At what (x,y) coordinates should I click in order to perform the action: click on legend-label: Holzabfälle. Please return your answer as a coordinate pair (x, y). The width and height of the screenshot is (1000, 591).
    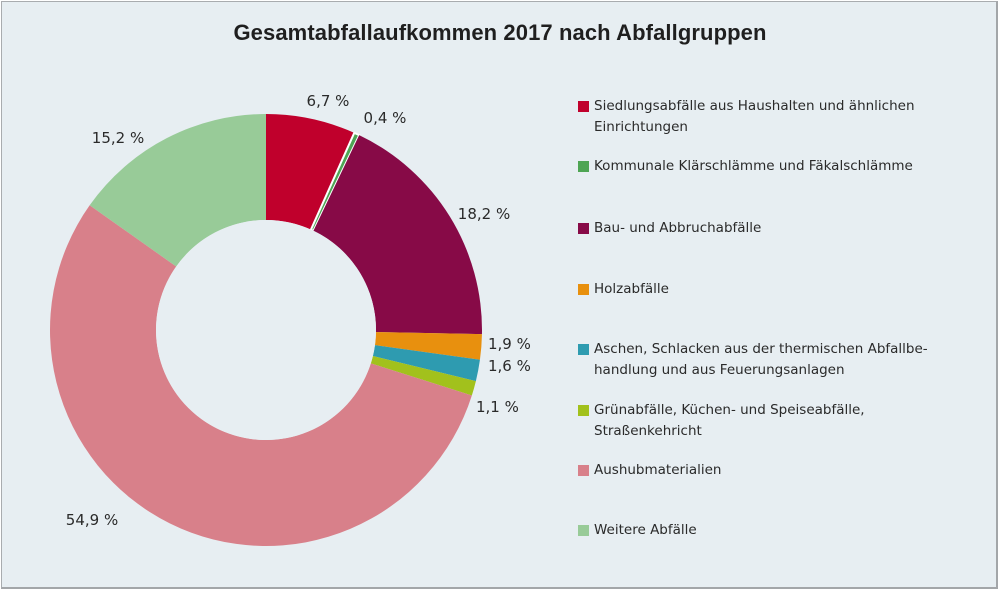
    Looking at the image, I should click on (631, 289).